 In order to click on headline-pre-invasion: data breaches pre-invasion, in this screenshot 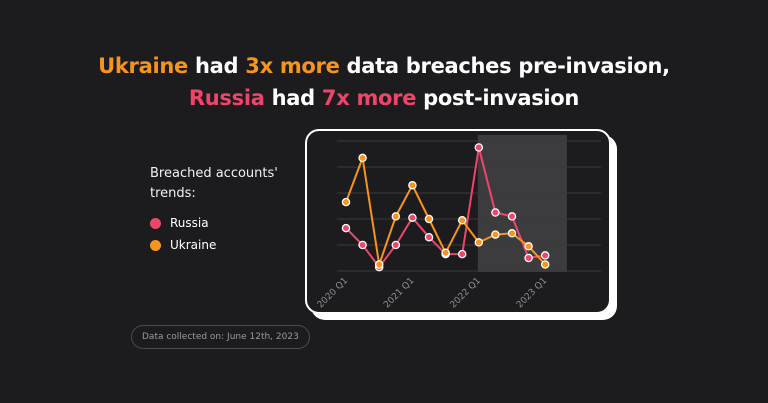, I will do `click(505, 66)`.